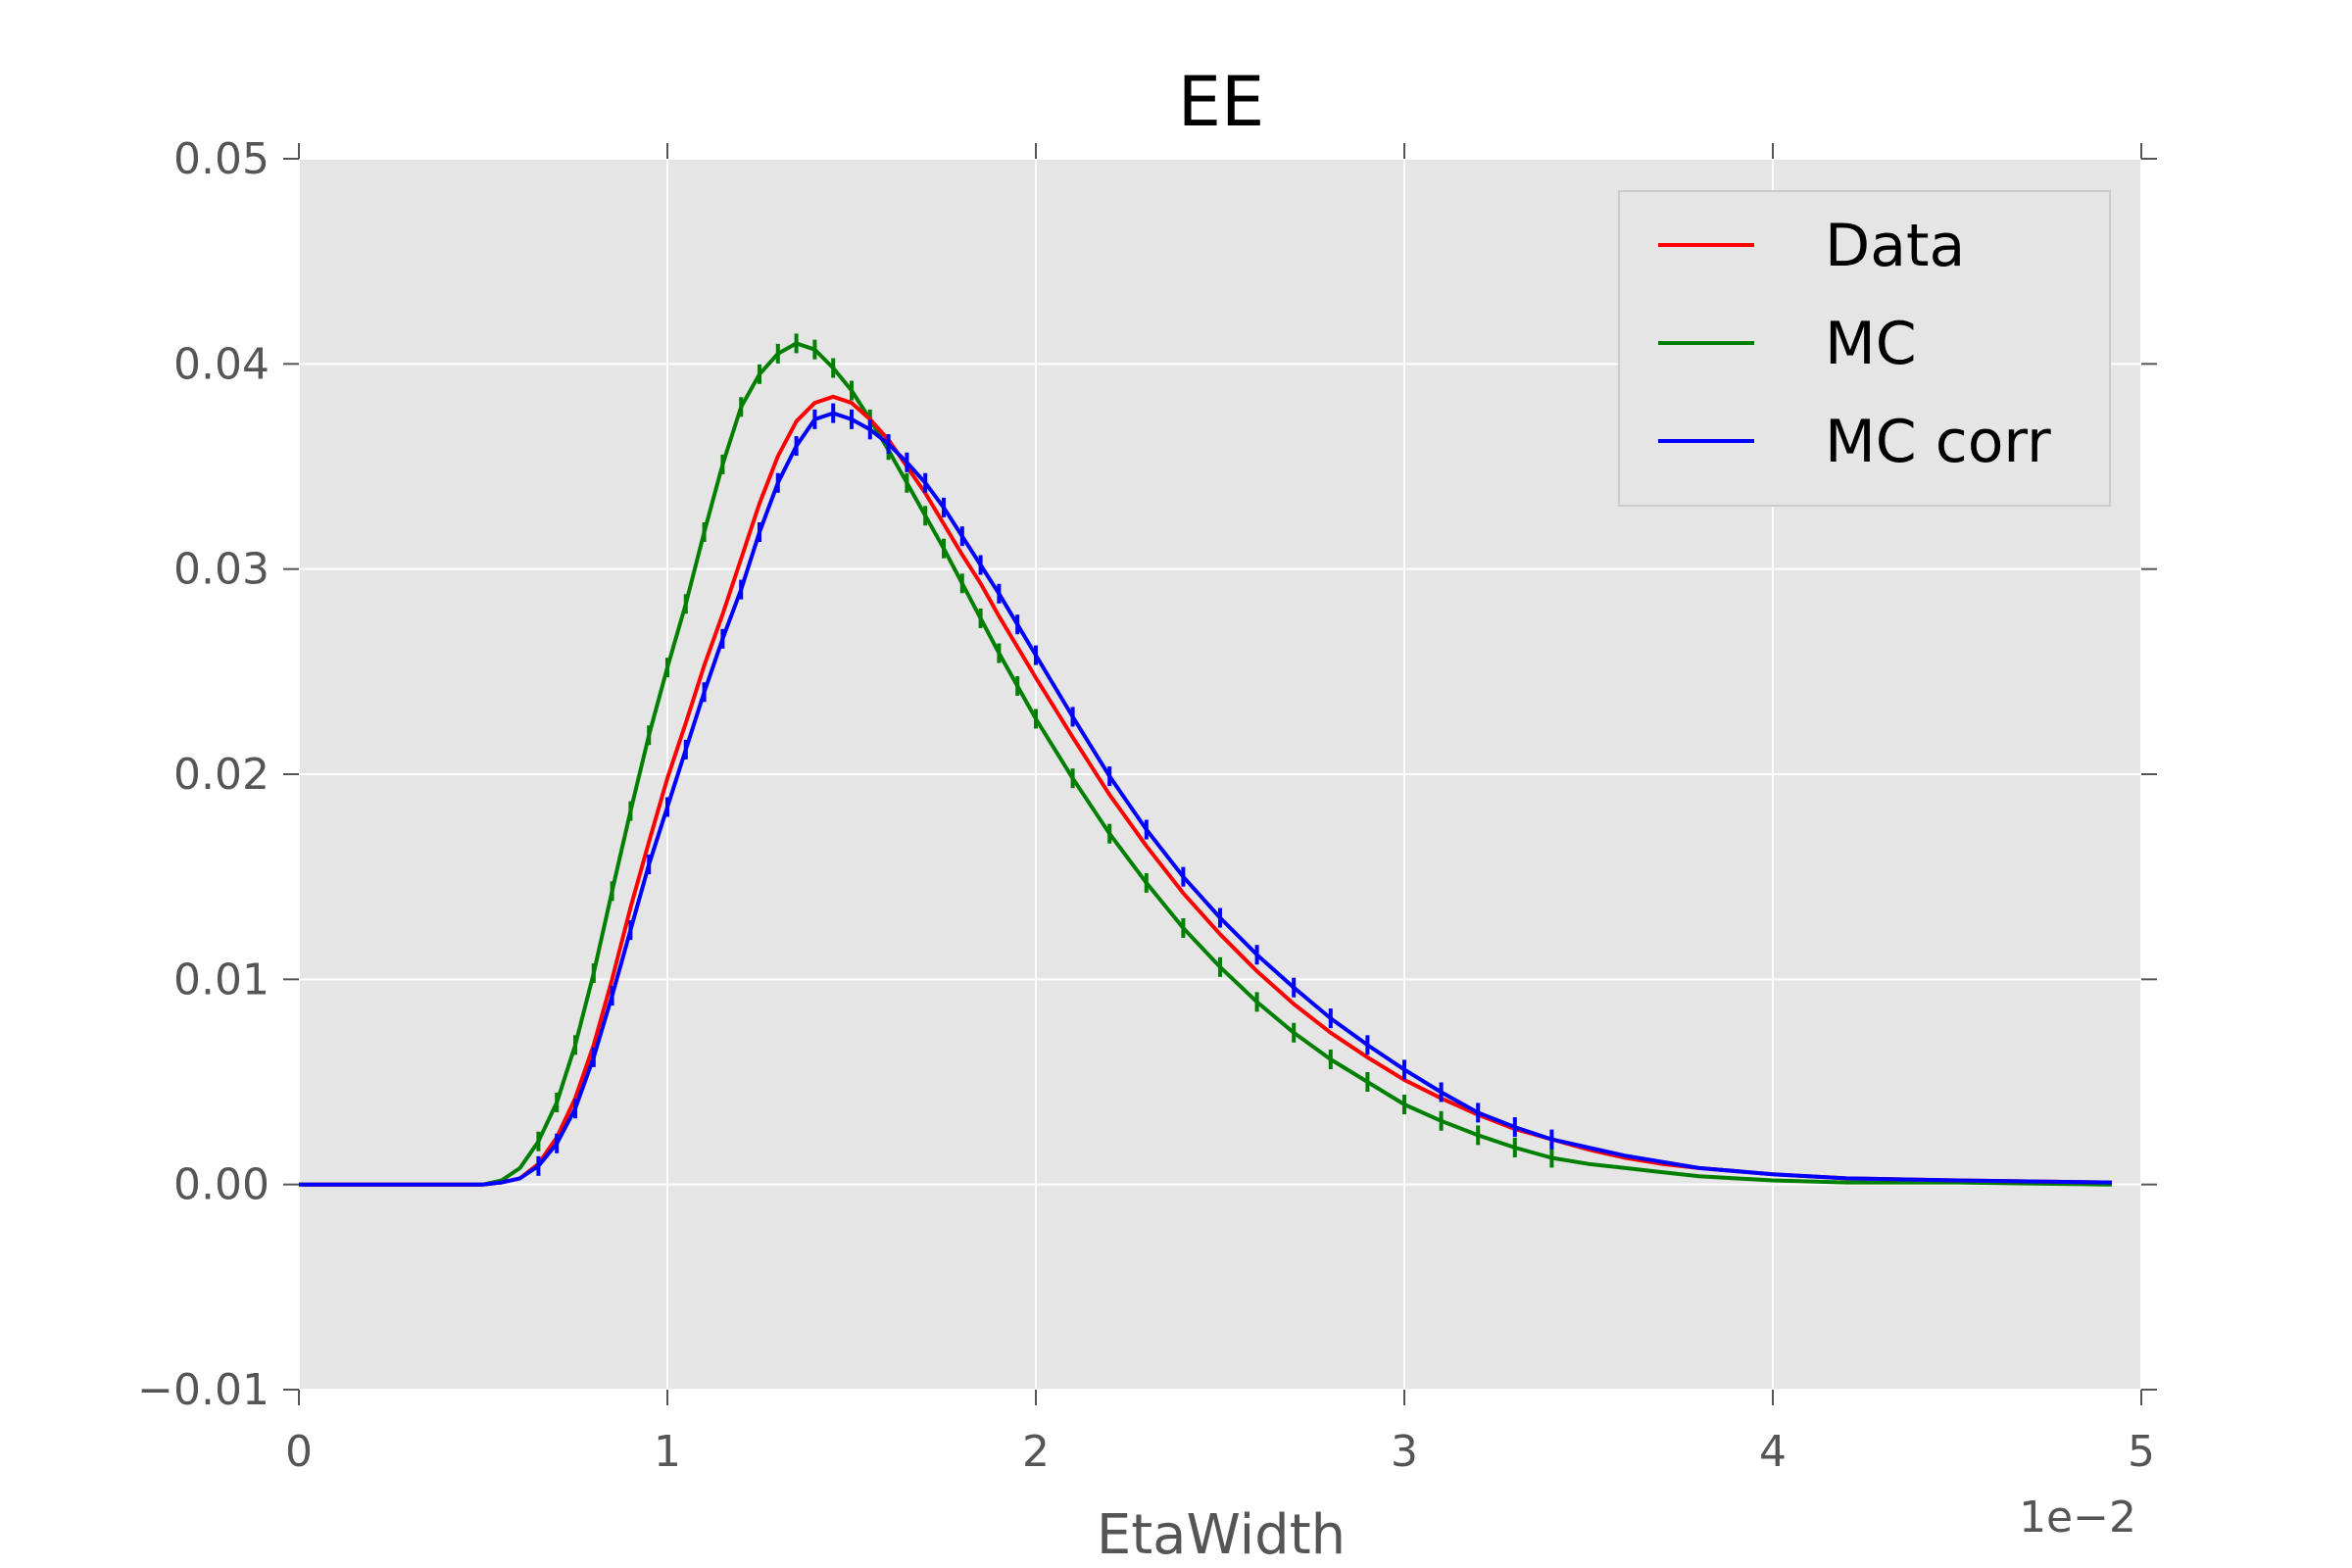 The height and width of the screenshot is (1568, 2352). I want to click on x-tick-label: 1, so click(667, 1452).